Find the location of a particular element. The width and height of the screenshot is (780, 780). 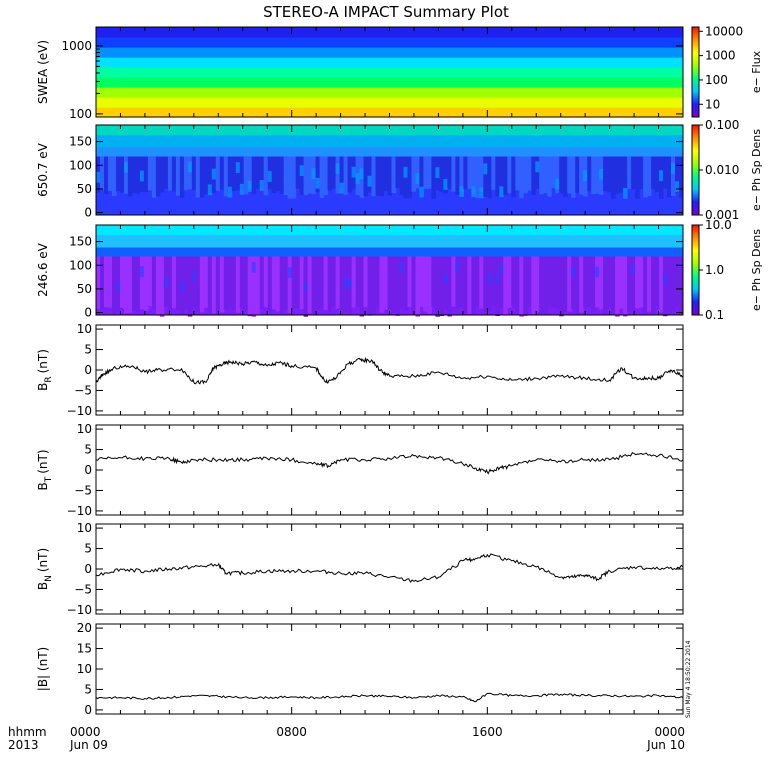

bmag-ylabel: |B| (nT) is located at coordinates (43, 669).